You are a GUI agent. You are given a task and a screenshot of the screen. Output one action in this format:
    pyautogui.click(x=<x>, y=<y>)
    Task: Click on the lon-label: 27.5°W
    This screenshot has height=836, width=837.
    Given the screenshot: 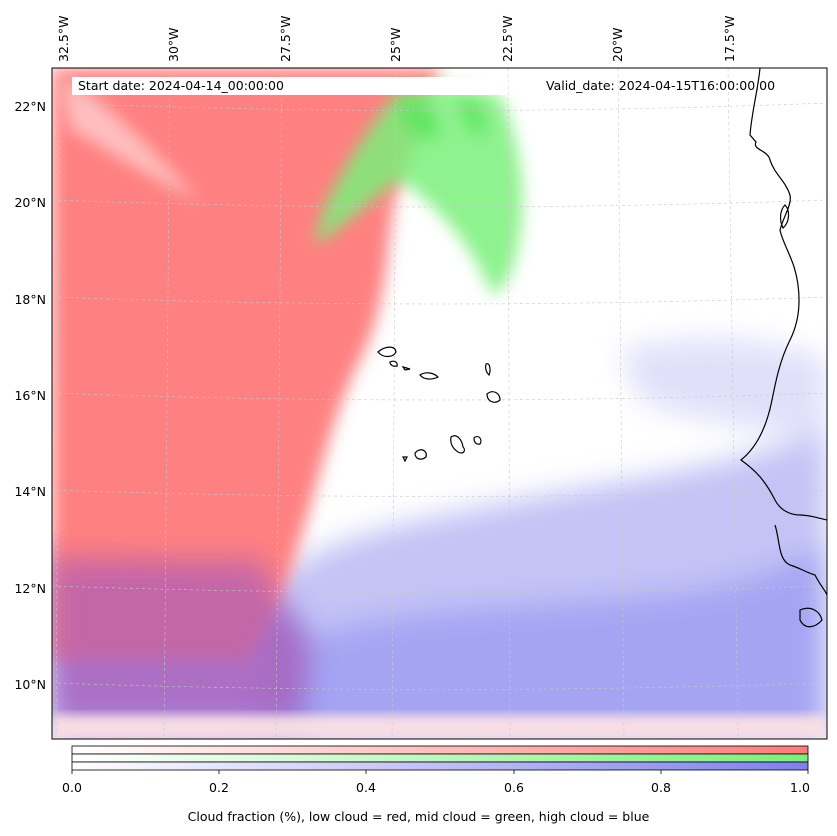 What is the action you would take?
    pyautogui.click(x=285, y=39)
    